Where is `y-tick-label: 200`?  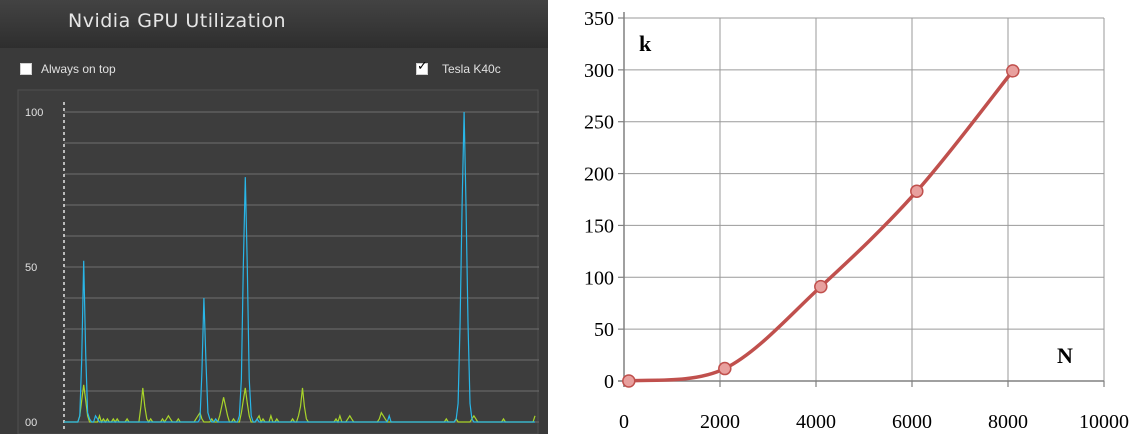
y-tick-label: 200 is located at coordinates (599, 175).